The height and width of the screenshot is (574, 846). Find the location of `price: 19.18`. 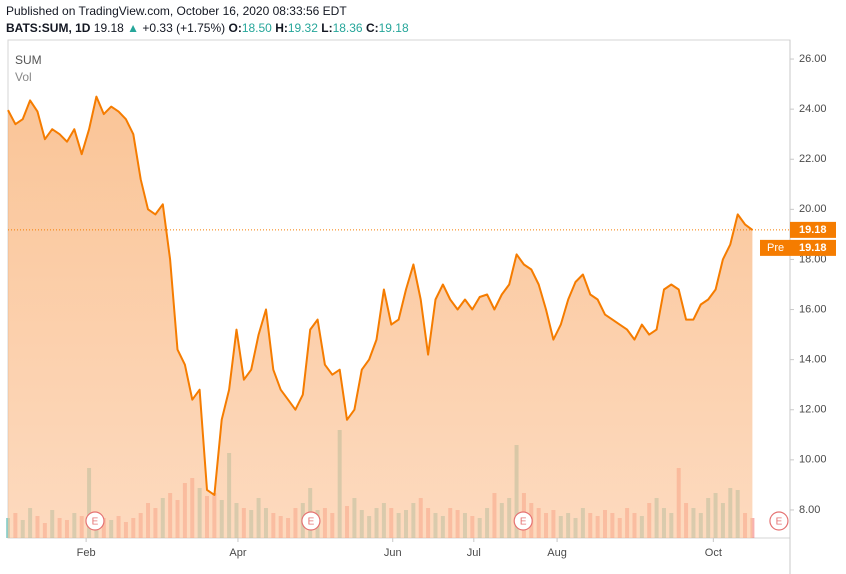

price: 19.18 is located at coordinates (108, 28).